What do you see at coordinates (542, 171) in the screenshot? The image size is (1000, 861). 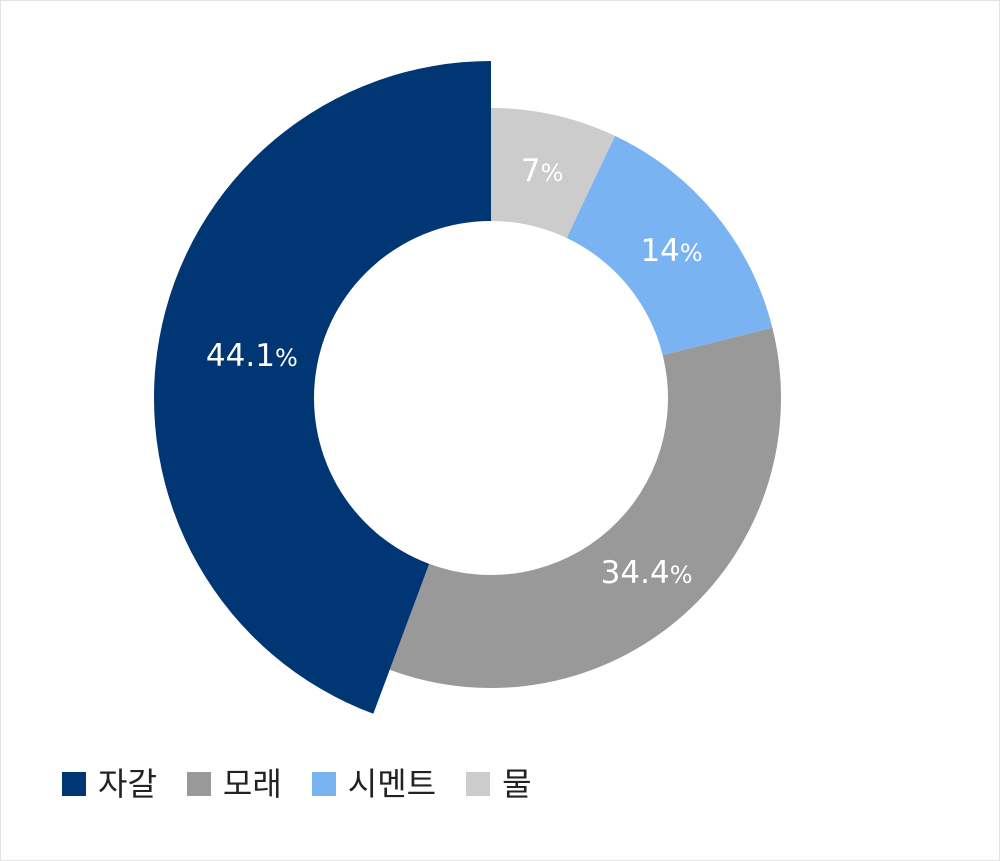 I see `data-label-물: 7%` at bounding box center [542, 171].